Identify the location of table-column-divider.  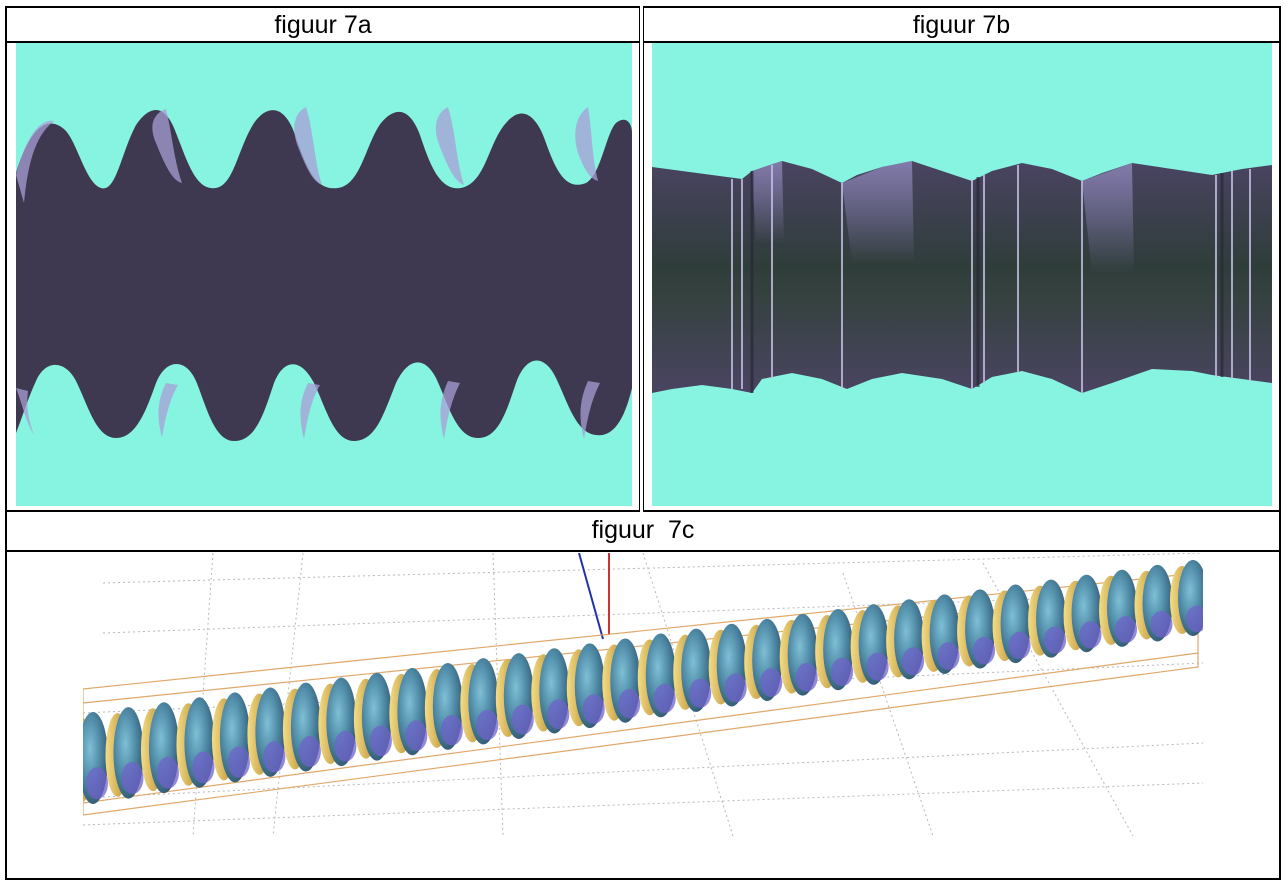
(641, 259).